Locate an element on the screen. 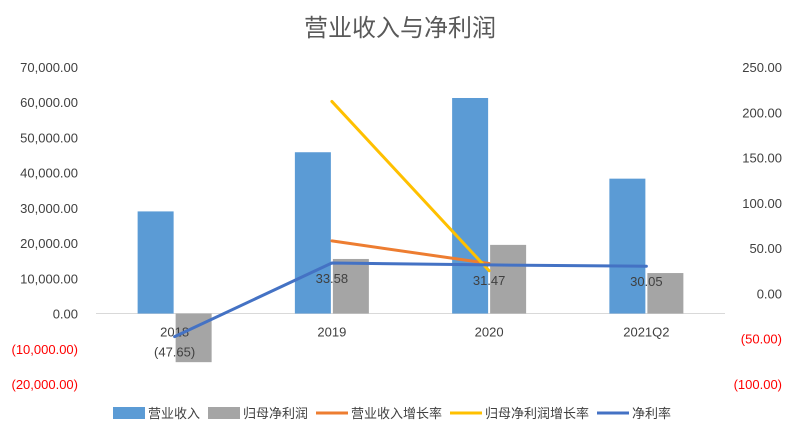  data-labels: (47.65) 33.58 31.47 30.05 is located at coordinates (408, 315).